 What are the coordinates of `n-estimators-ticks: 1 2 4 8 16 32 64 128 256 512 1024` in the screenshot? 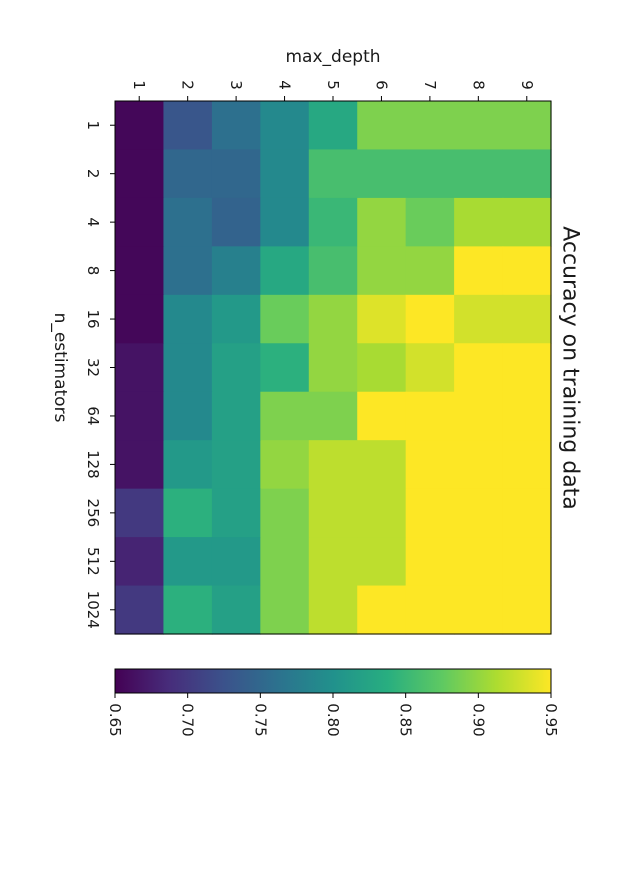 It's located at (99, 374).